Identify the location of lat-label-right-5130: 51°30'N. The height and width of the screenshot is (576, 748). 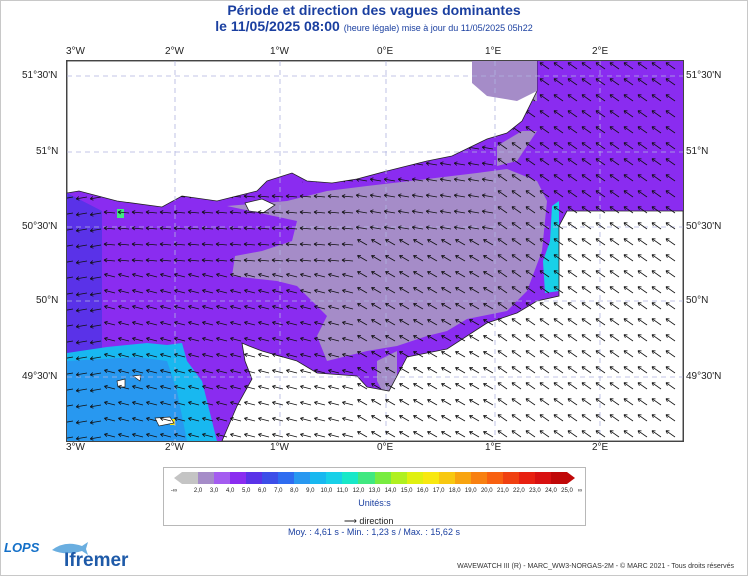
(704, 75).